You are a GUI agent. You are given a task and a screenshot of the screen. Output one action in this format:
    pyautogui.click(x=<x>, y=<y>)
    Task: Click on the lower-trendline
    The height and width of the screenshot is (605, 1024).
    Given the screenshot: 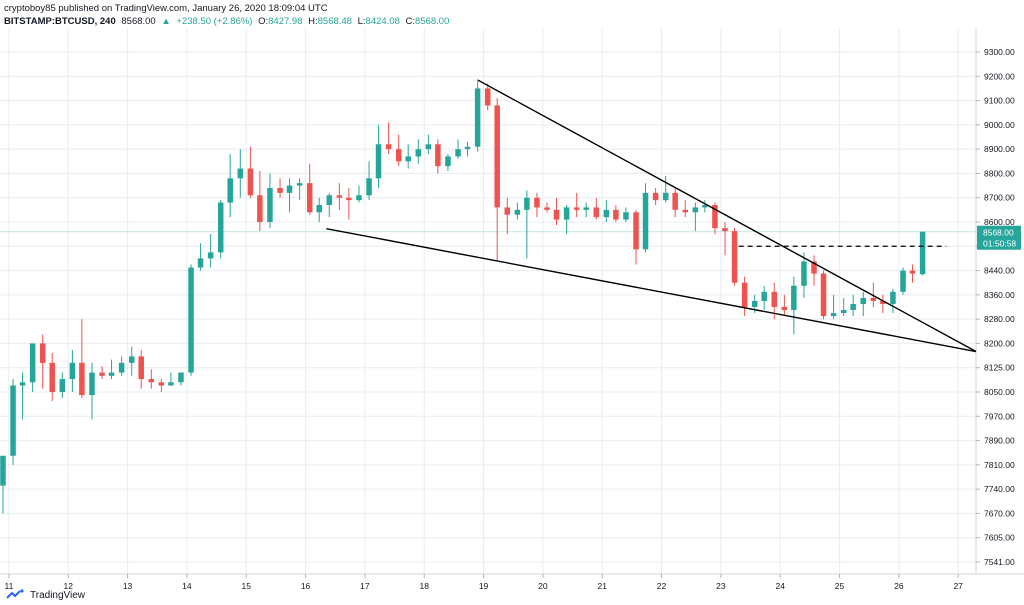 What is the action you would take?
    pyautogui.click(x=651, y=290)
    